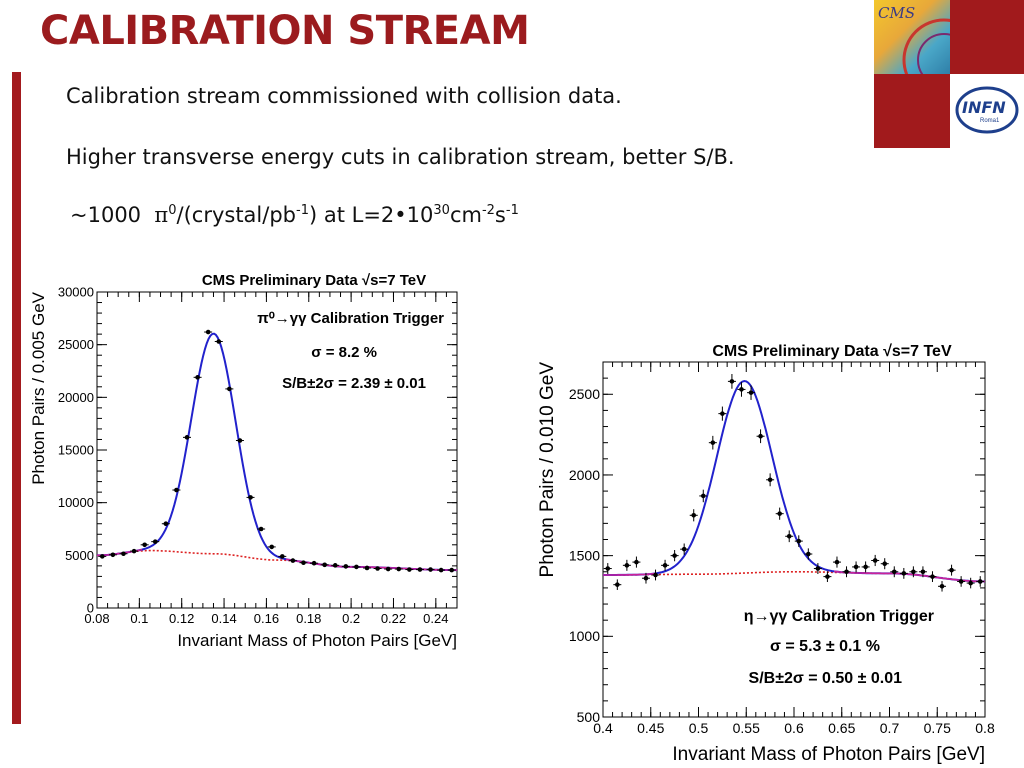  Describe the element at coordinates (38, 387) in the screenshot. I see `chart1-y-axis-label: Photon Pairs / 0.005 GeV` at that location.